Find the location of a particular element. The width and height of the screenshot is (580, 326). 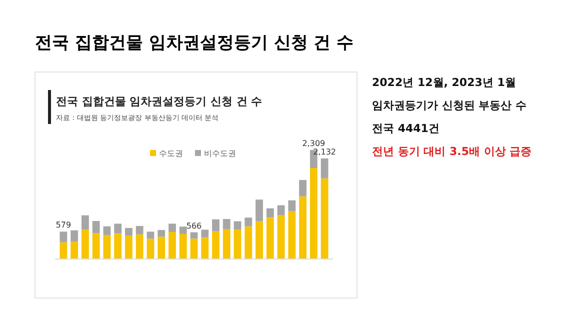

chart-title: 전국 집합건물 임차권설정등기 신청 건 수 is located at coordinates (194, 43).